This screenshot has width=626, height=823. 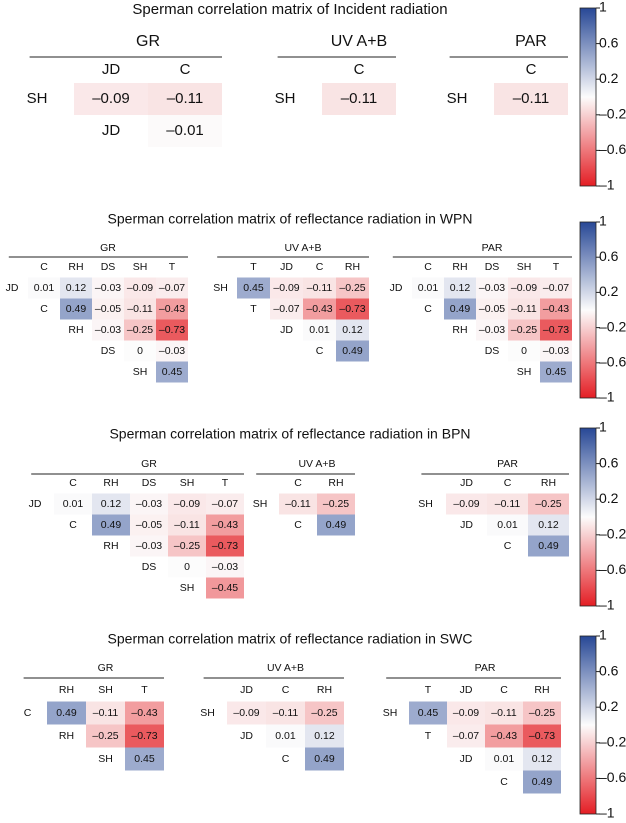 What do you see at coordinates (485, 668) in the screenshot?
I see `matrix-name: PAR` at bounding box center [485, 668].